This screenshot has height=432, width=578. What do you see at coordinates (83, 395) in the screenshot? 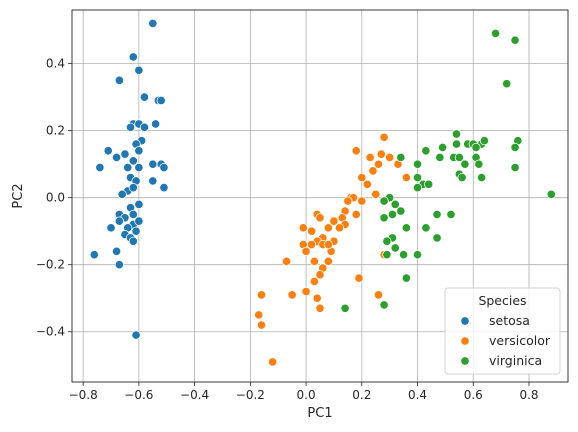
I see `x-tick-label: −0.8` at bounding box center [83, 395].